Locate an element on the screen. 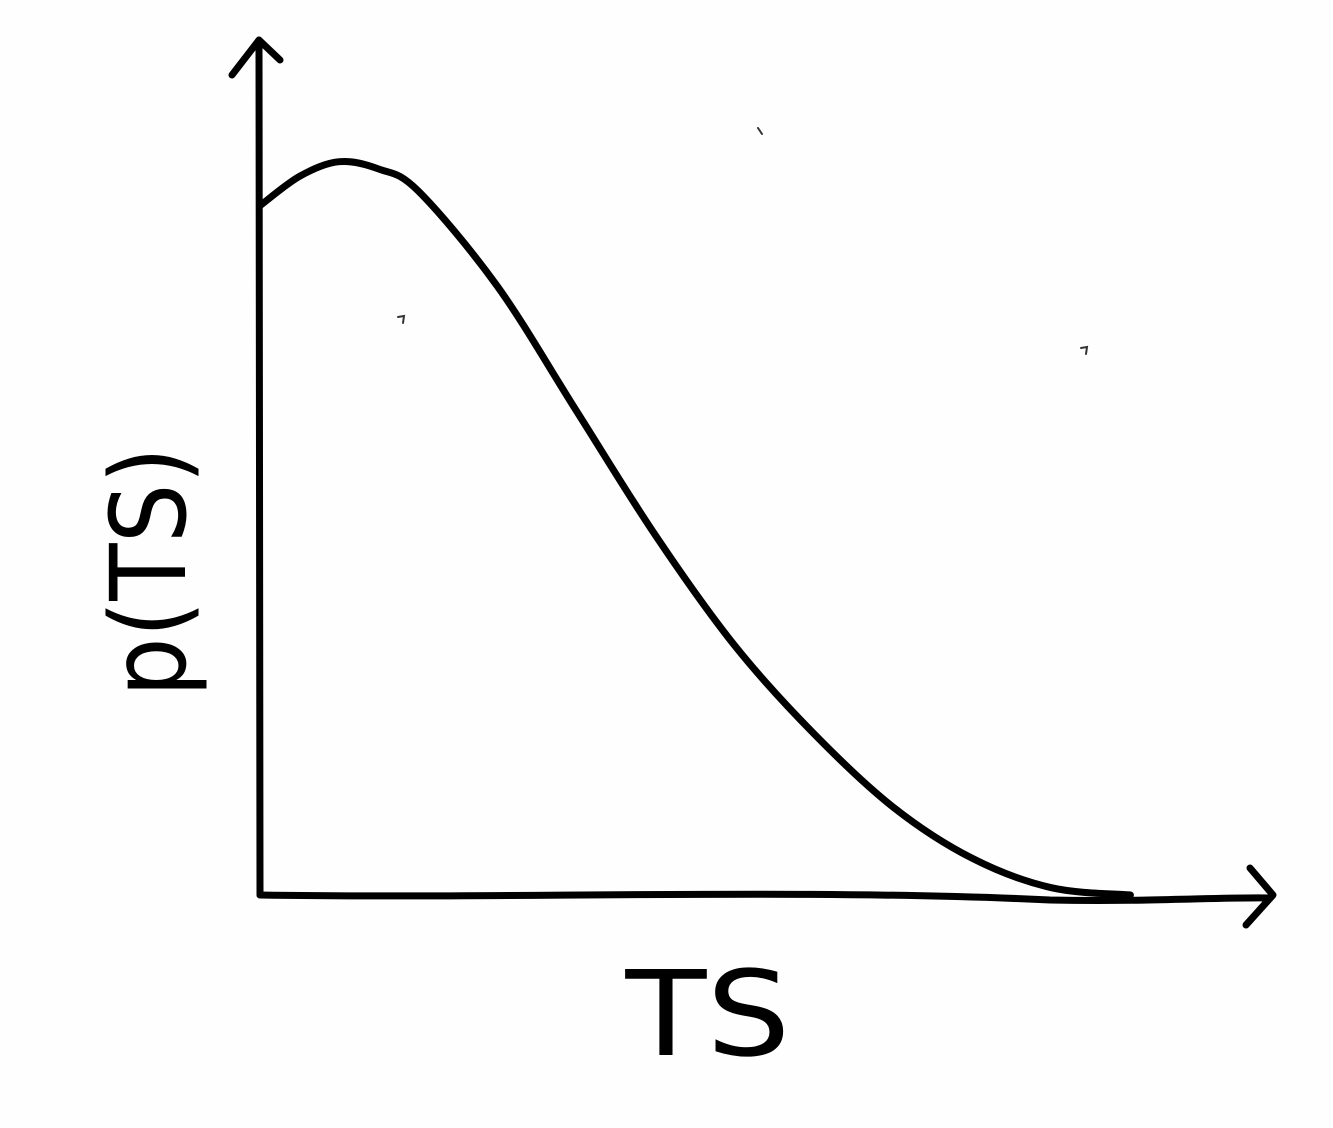  x-axis is located at coordinates (765, 897).